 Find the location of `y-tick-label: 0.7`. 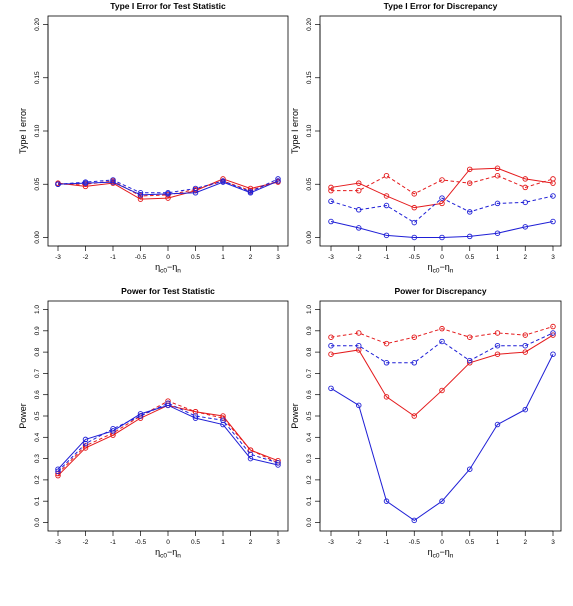

y-tick-label: 0.7 is located at coordinates (37, 373).